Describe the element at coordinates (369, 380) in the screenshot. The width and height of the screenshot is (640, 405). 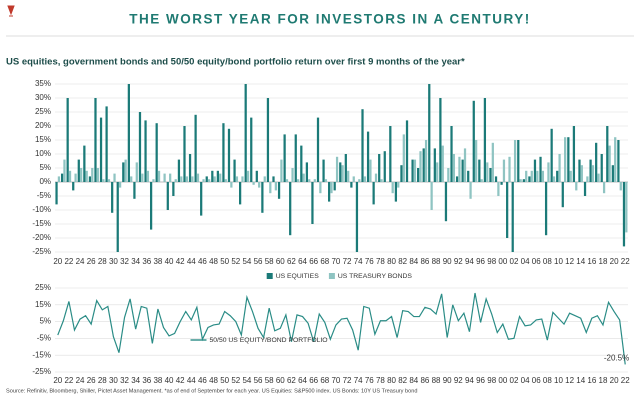
I see `x-tick-label: 76` at that location.